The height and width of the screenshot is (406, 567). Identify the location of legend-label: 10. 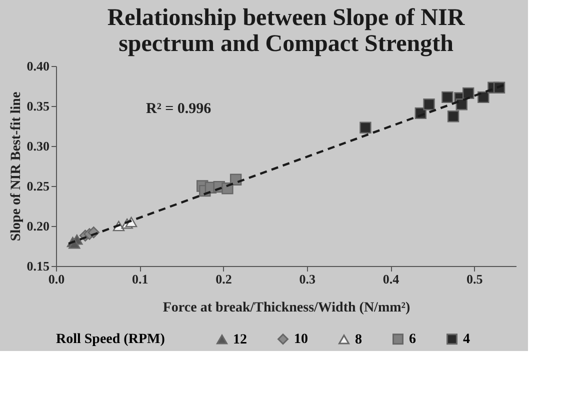
(301, 340).